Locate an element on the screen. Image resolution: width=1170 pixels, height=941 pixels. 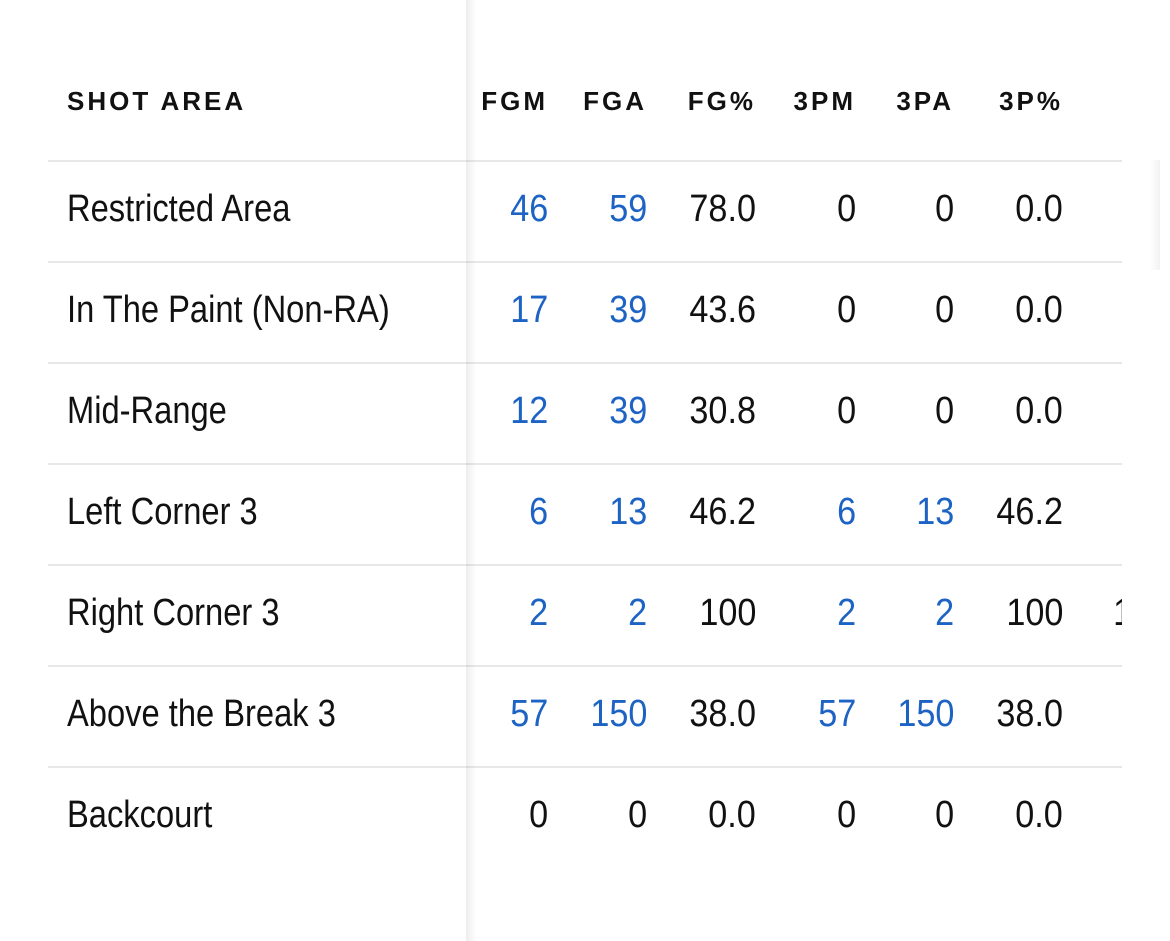
table-row: Restricted Area is located at coordinates (258, 212).